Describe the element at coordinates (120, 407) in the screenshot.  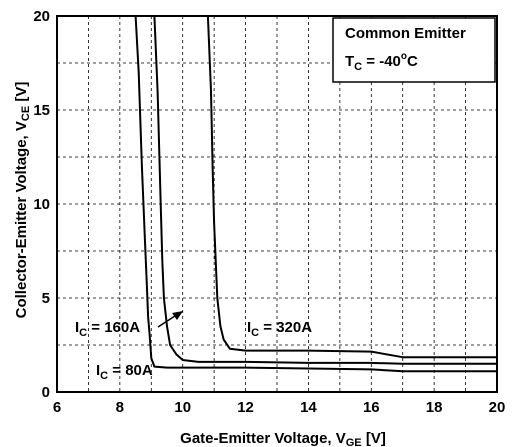
I see `x-tick-label: 8` at that location.